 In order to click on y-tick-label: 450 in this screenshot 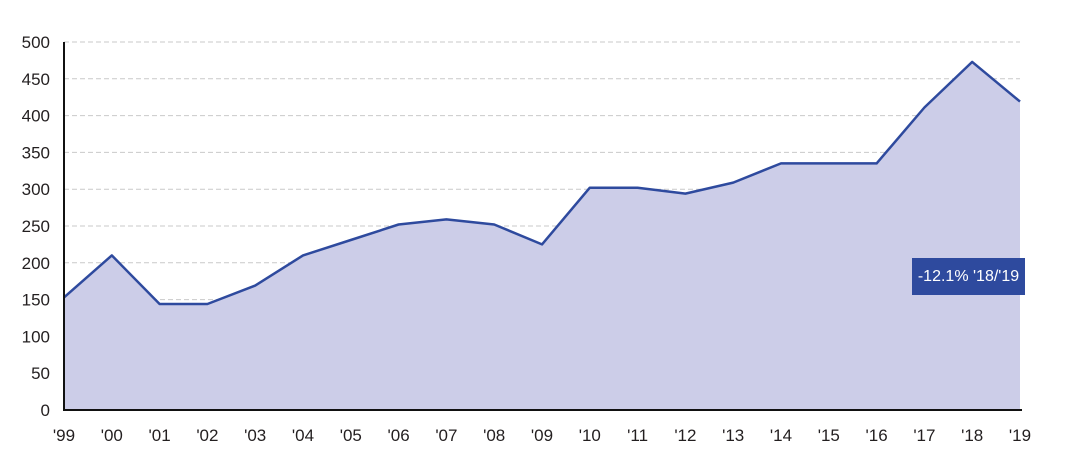, I will do `click(36, 79)`.